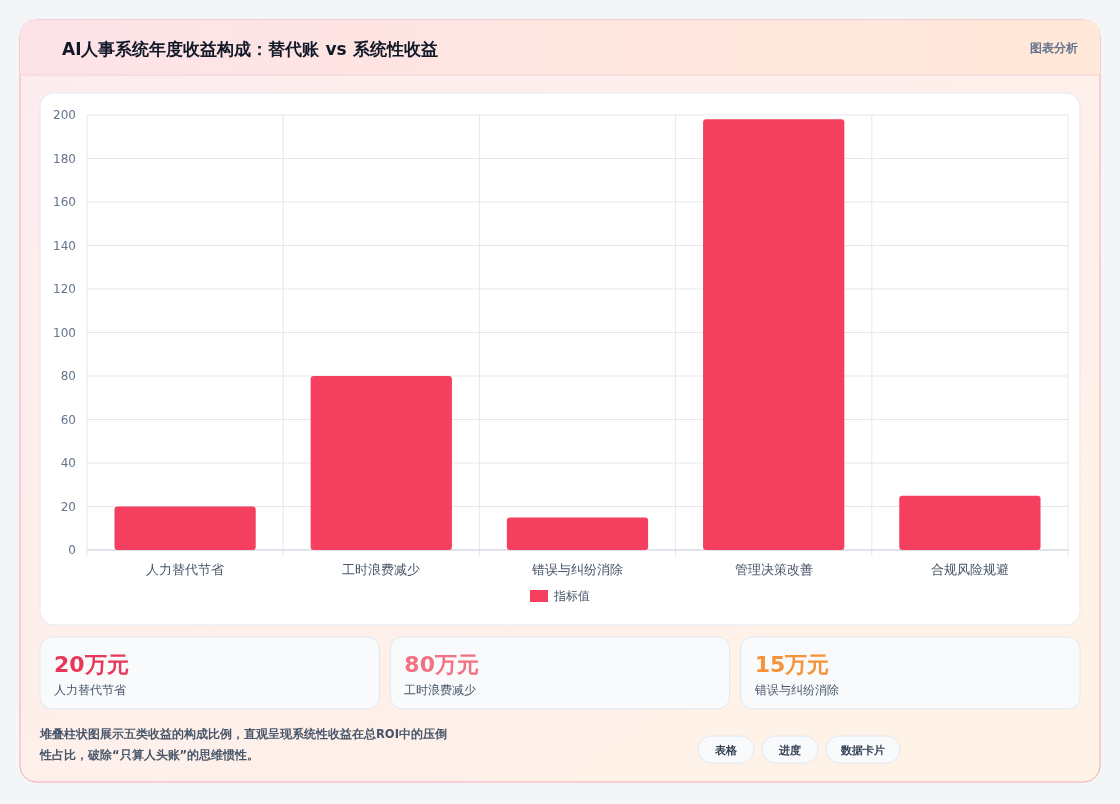  What do you see at coordinates (72, 550) in the screenshot?
I see `y-tick-label: 0` at bounding box center [72, 550].